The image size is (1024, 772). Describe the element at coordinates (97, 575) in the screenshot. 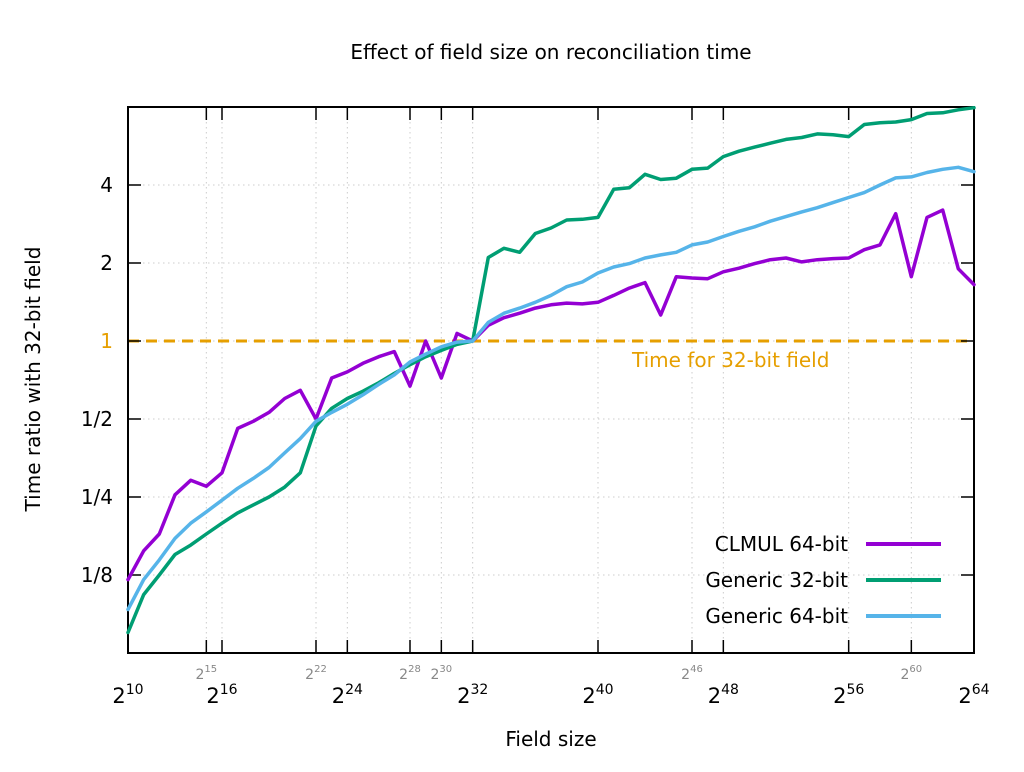

I see `y-tick-label: 1/8` at that location.